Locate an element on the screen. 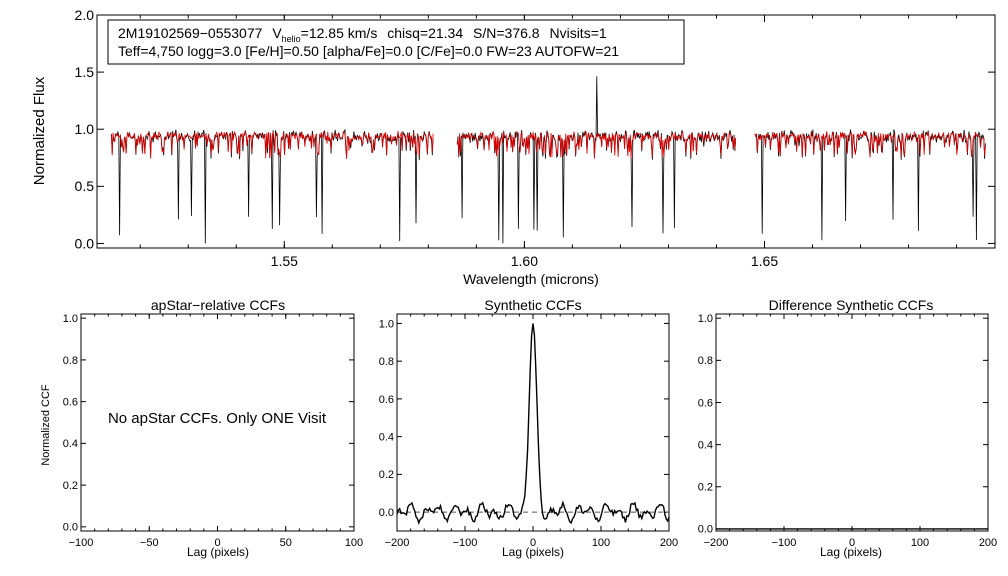 The height and width of the screenshot is (576, 1008). vhelio-symbol: V is located at coordinates (277, 33).